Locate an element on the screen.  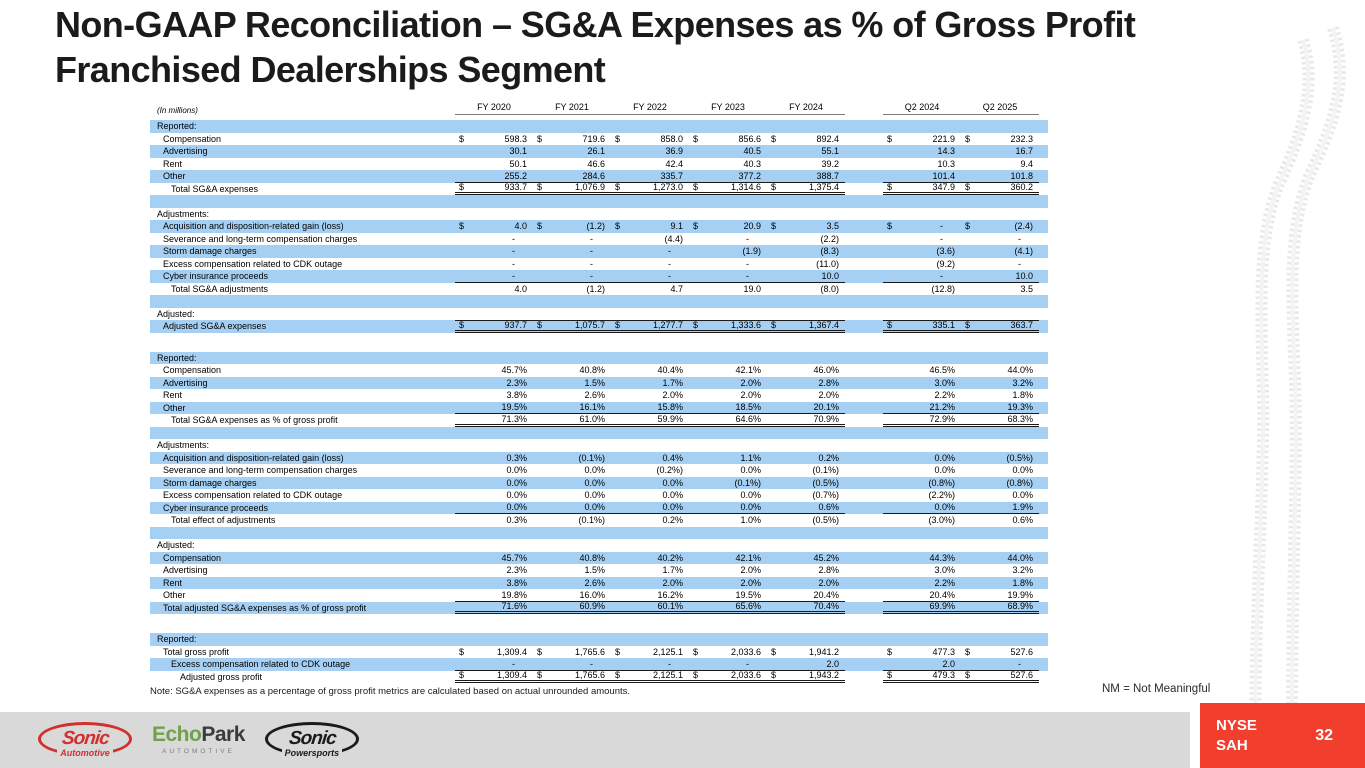
value-cell: (9.2) is located at coordinates (945, 263).